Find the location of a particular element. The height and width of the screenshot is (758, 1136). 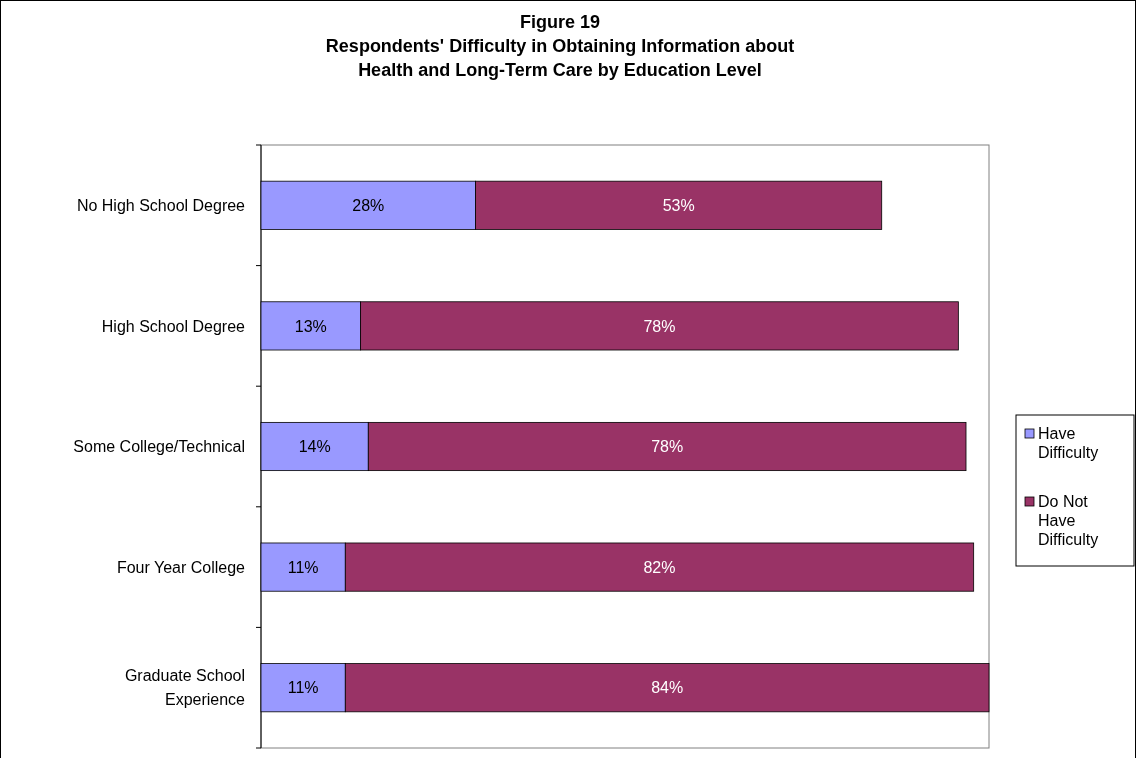

data-label: 53% is located at coordinates (678, 205).